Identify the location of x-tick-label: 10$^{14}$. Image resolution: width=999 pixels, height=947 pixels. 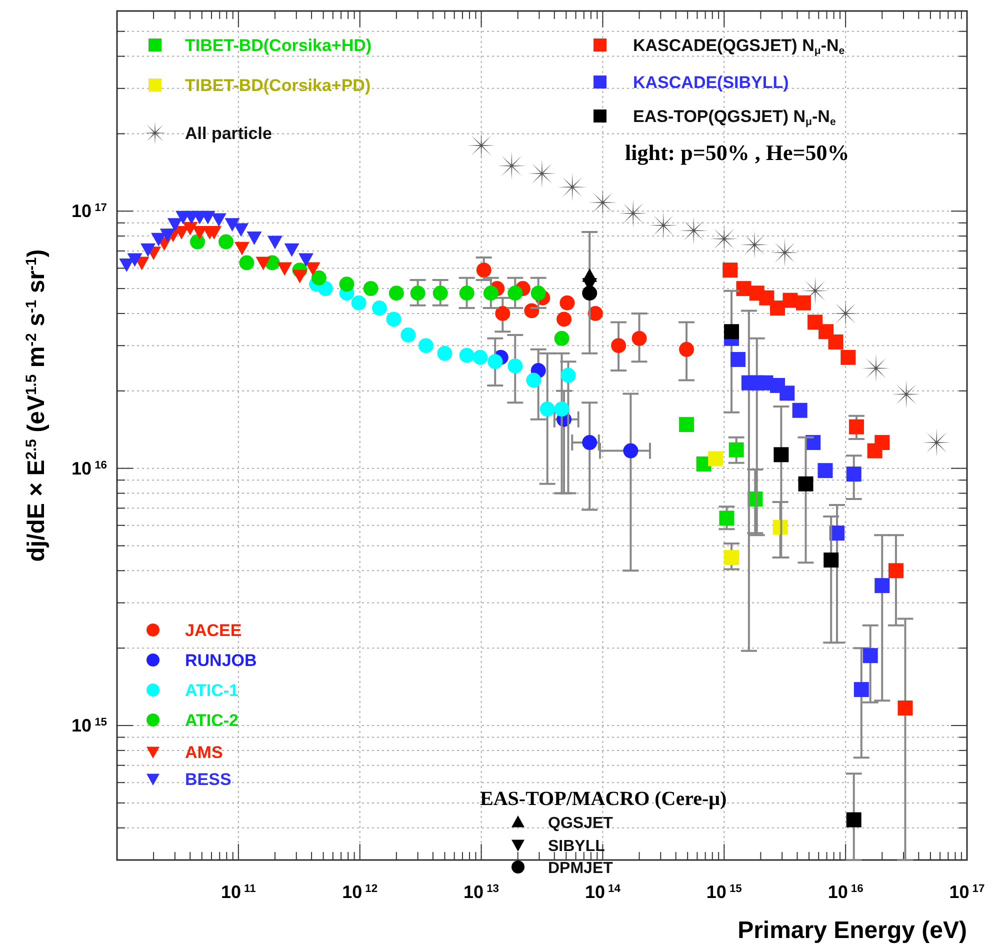
(603, 892).